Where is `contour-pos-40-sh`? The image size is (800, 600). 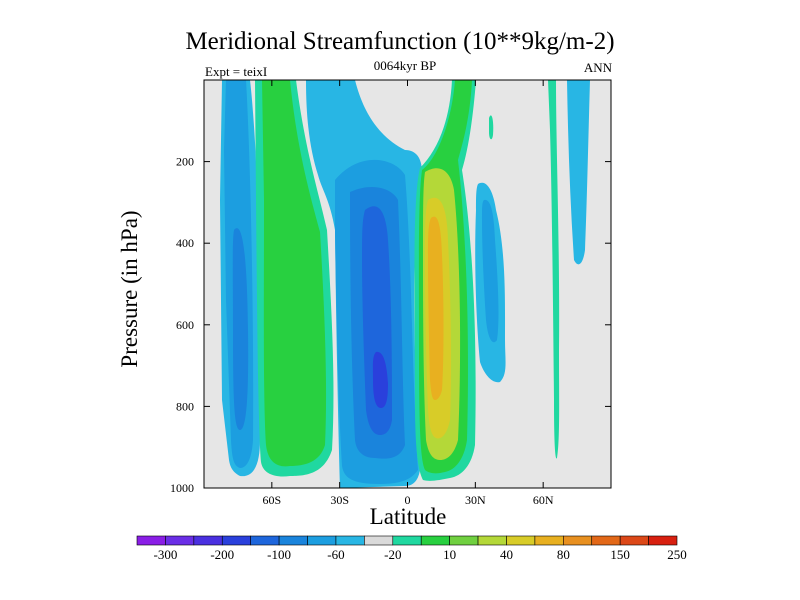
contour-pos-40-sh is located at coordinates (294, 273).